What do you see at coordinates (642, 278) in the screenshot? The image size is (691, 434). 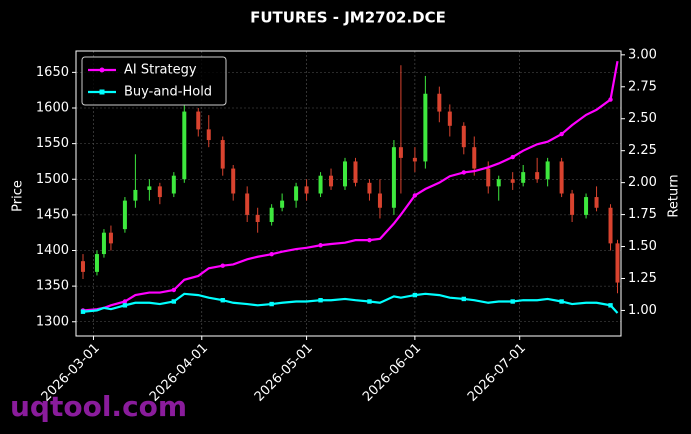 I see `y2-tick-label: 1.25` at bounding box center [642, 278].